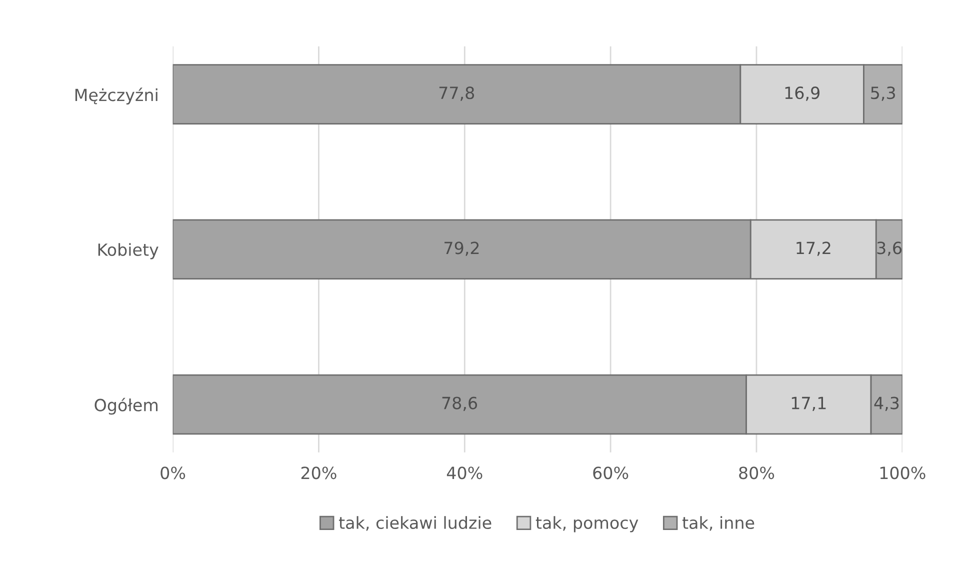 Image resolution: width=960 pixels, height=580 pixels. What do you see at coordinates (610, 473) in the screenshot?
I see `x-tick-label: 60%` at bounding box center [610, 473].